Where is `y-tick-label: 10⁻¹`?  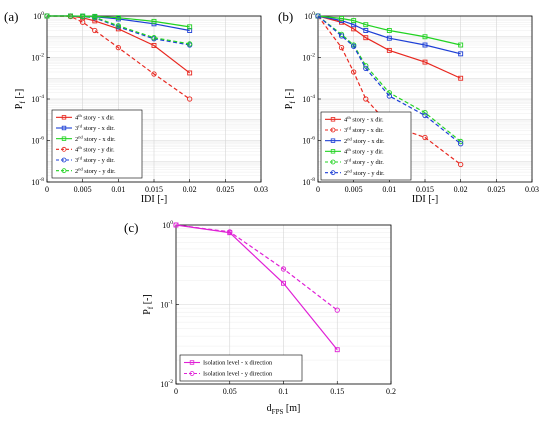 y-tick-label: 10⁻¹ is located at coordinates (166, 305).